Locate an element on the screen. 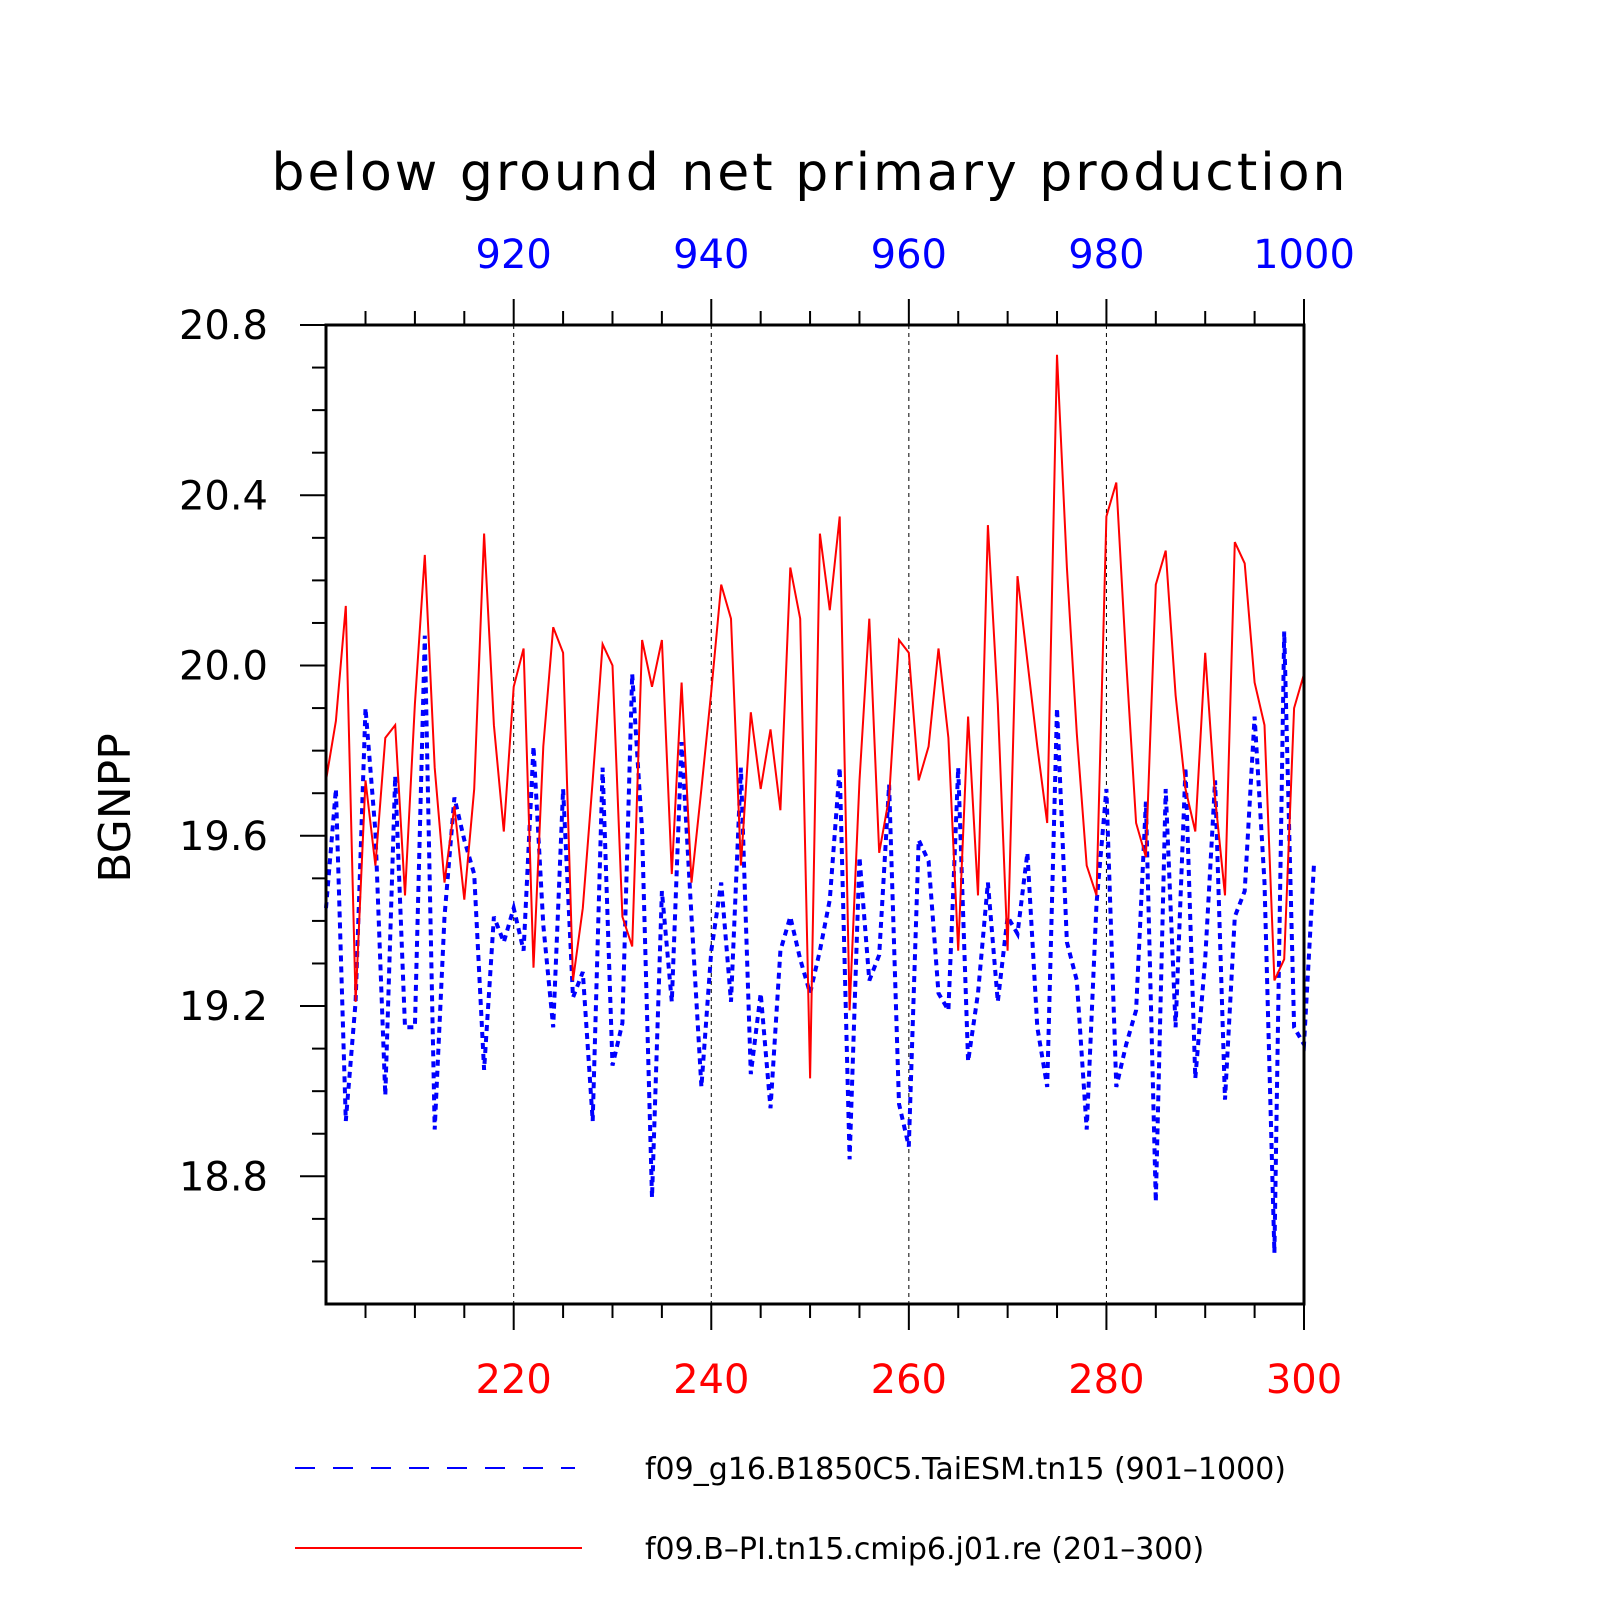 The width and height of the screenshot is (1620, 1620). x-top-tick-label-920: 920 is located at coordinates (514, 255).